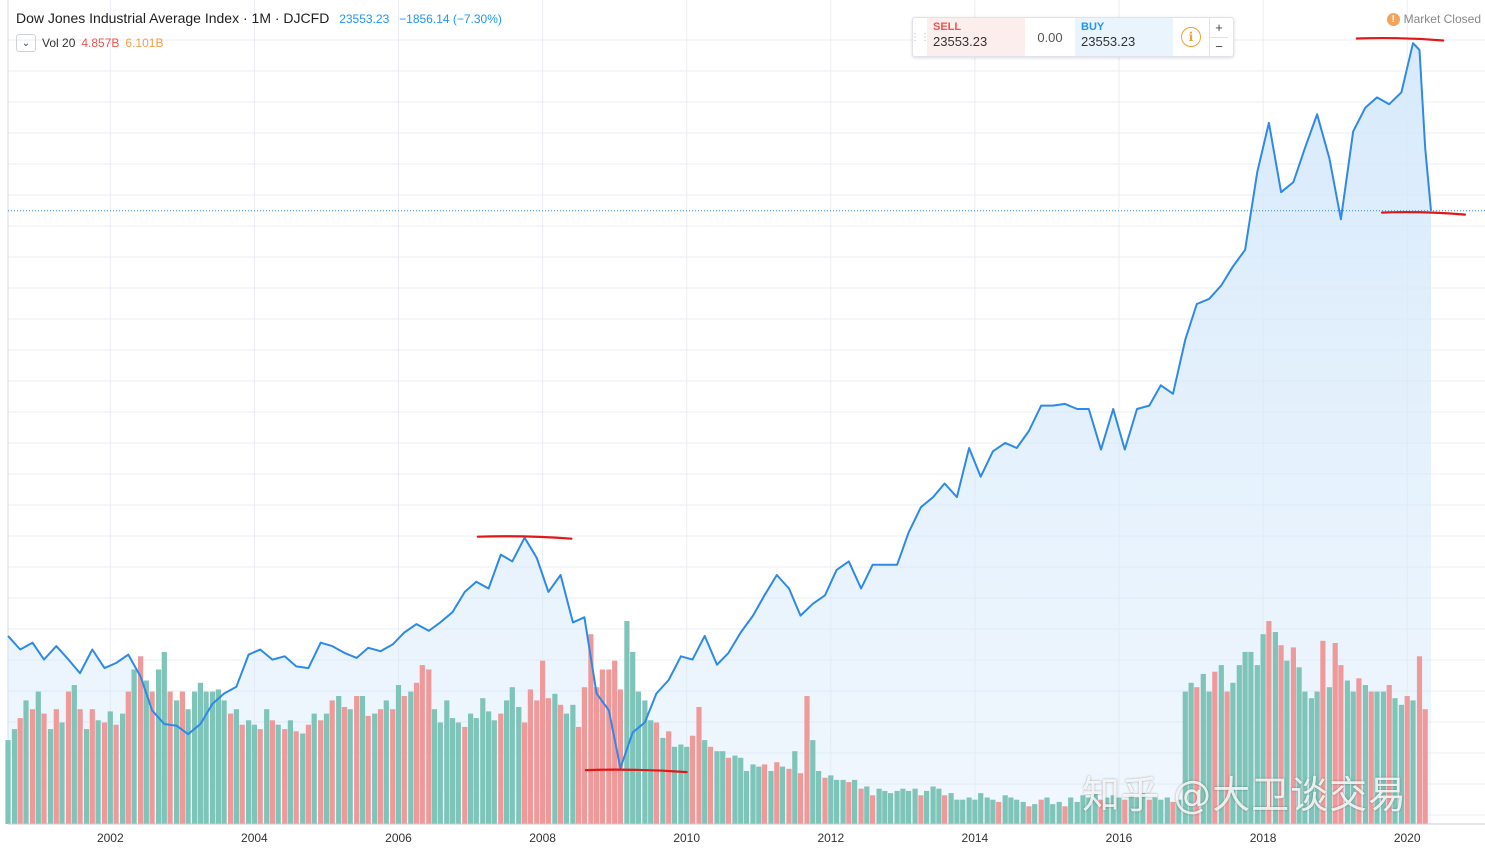 The height and width of the screenshot is (851, 1485). I want to click on info-button: i, so click(1191, 37).